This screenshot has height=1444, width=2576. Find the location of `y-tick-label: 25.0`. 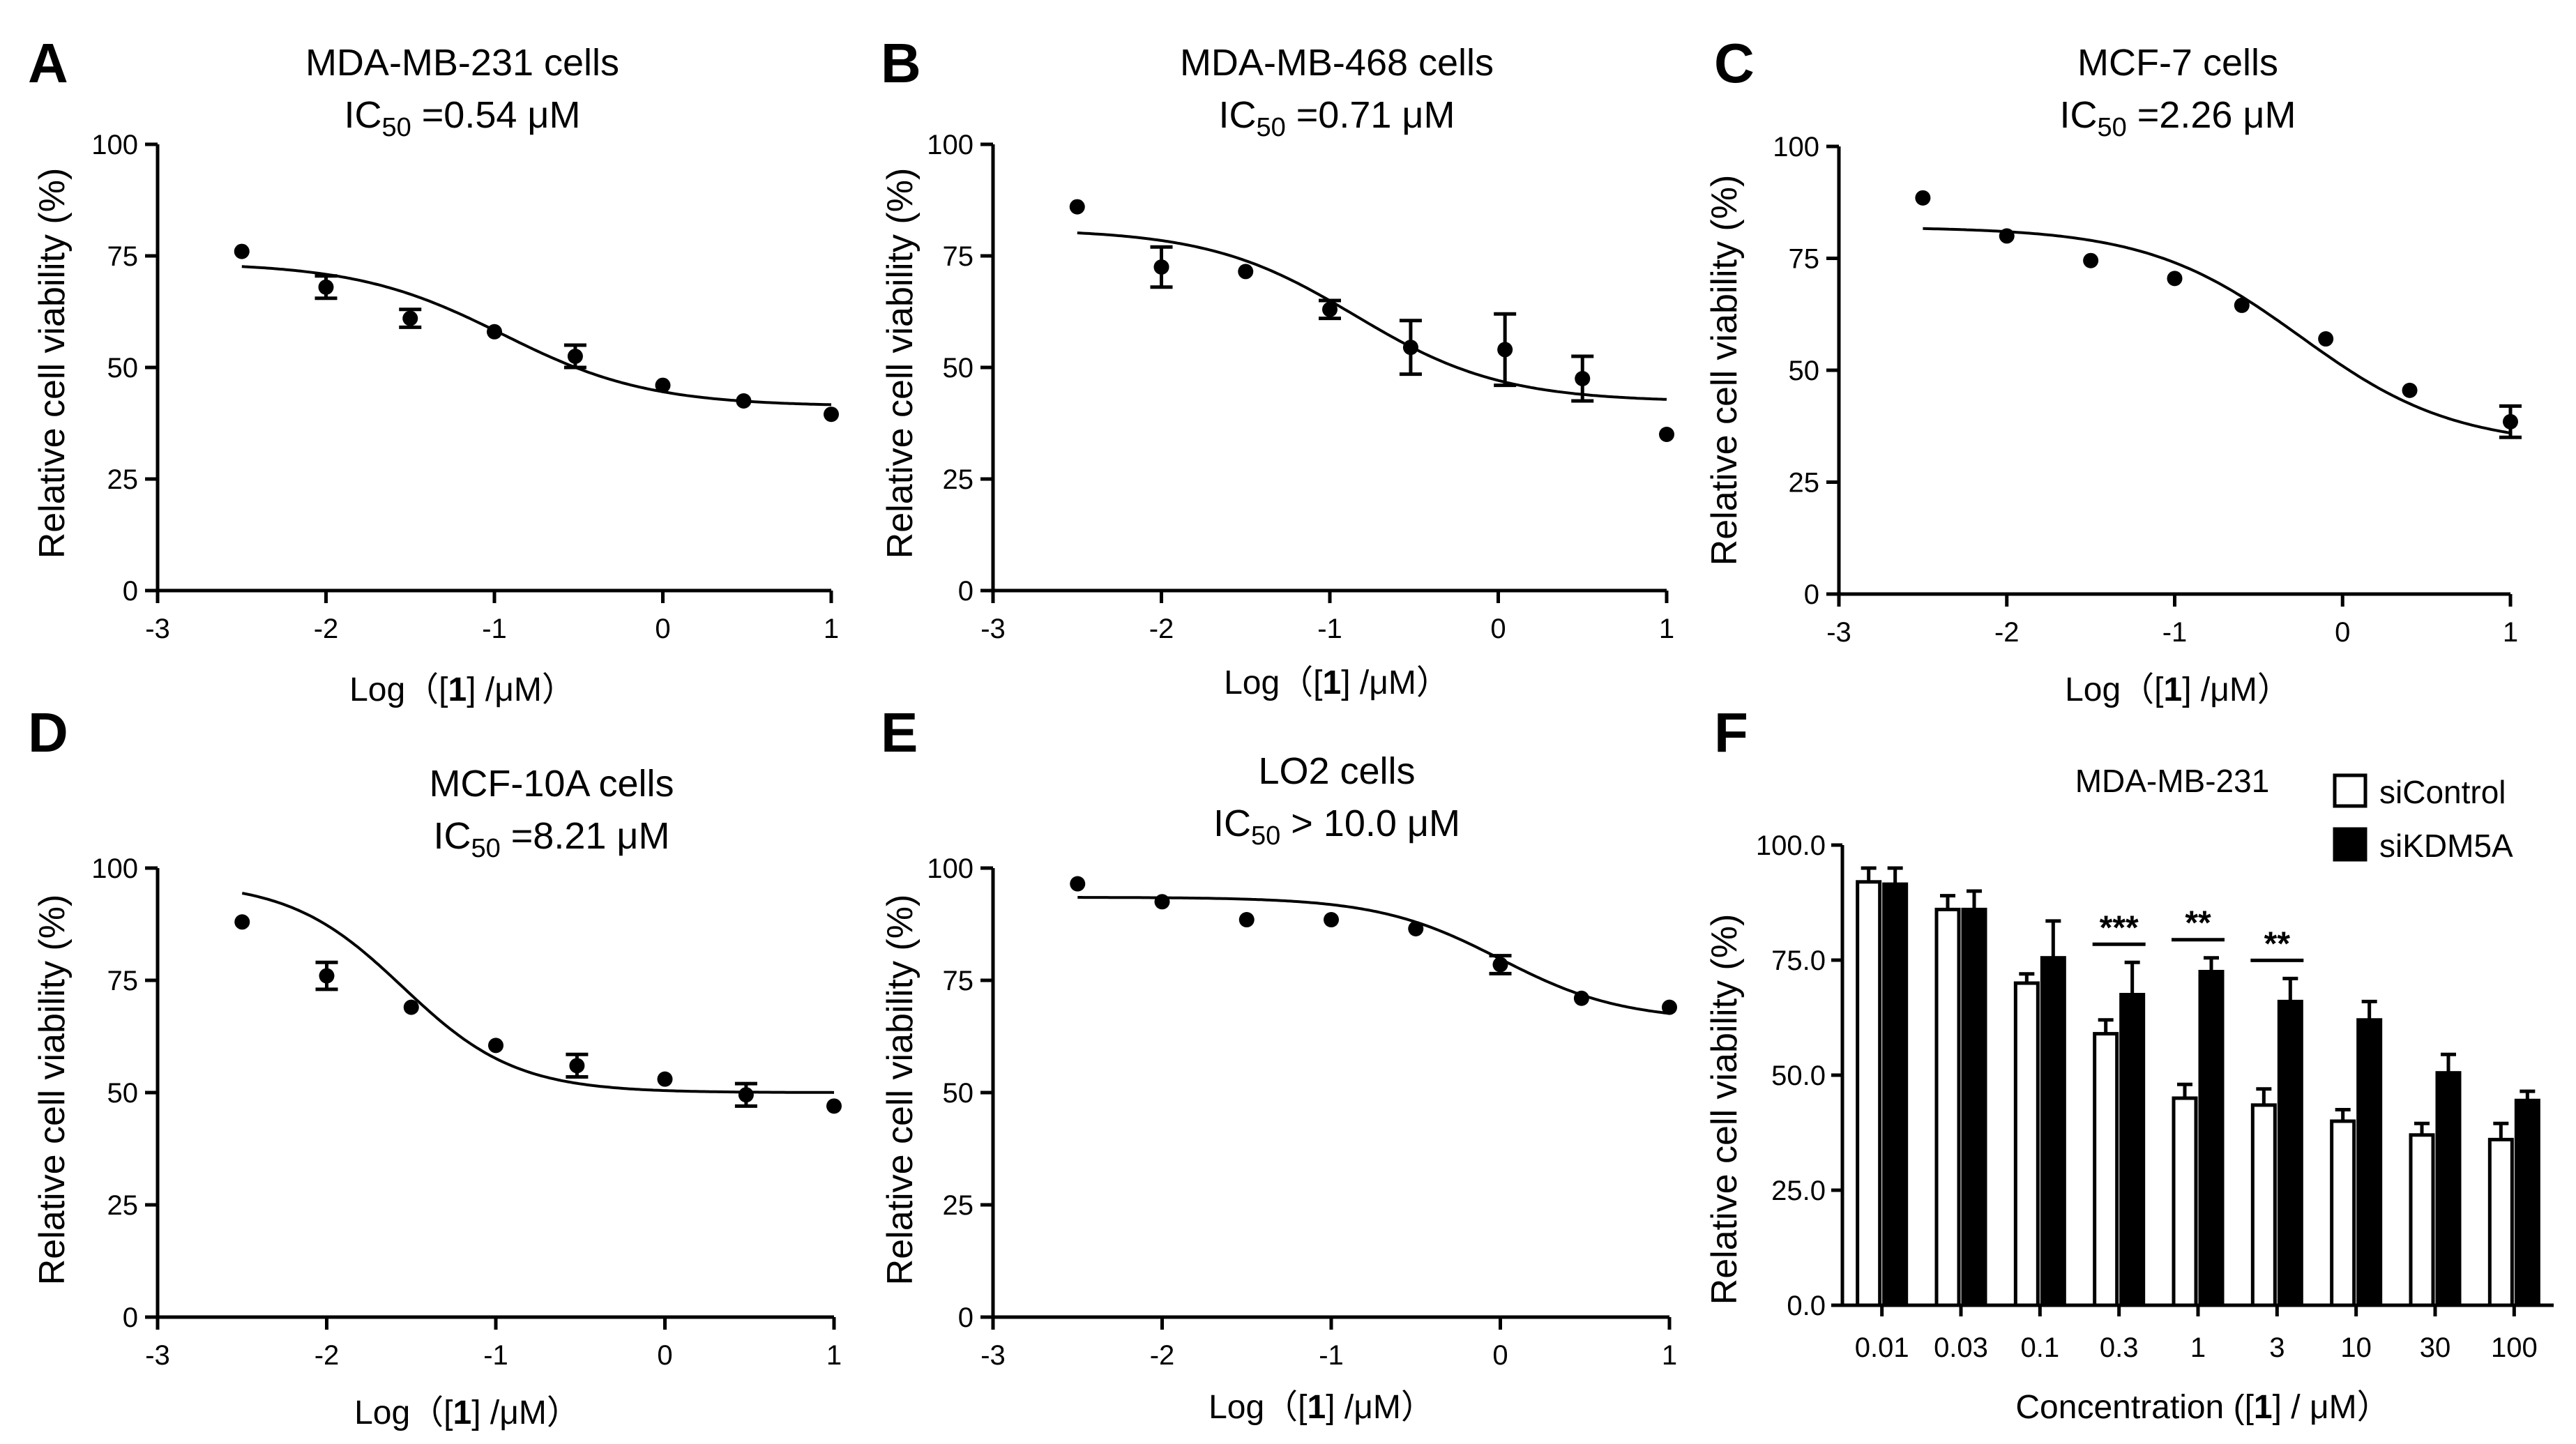

y-tick-label: 25.0 is located at coordinates (1798, 1191).